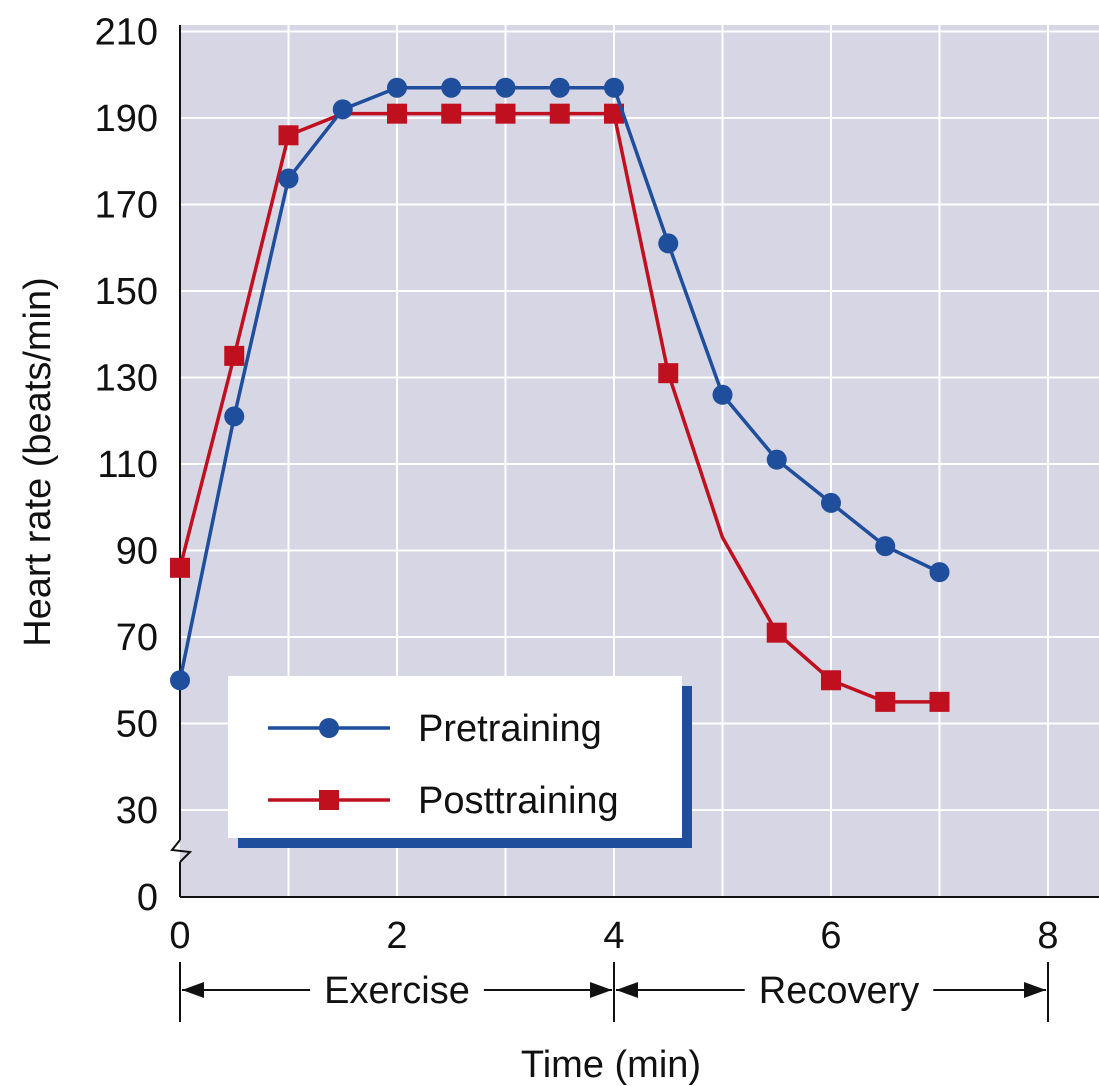 The width and height of the screenshot is (1099, 1086). Describe the element at coordinates (137, 552) in the screenshot. I see `y-tick-label: 90` at that location.